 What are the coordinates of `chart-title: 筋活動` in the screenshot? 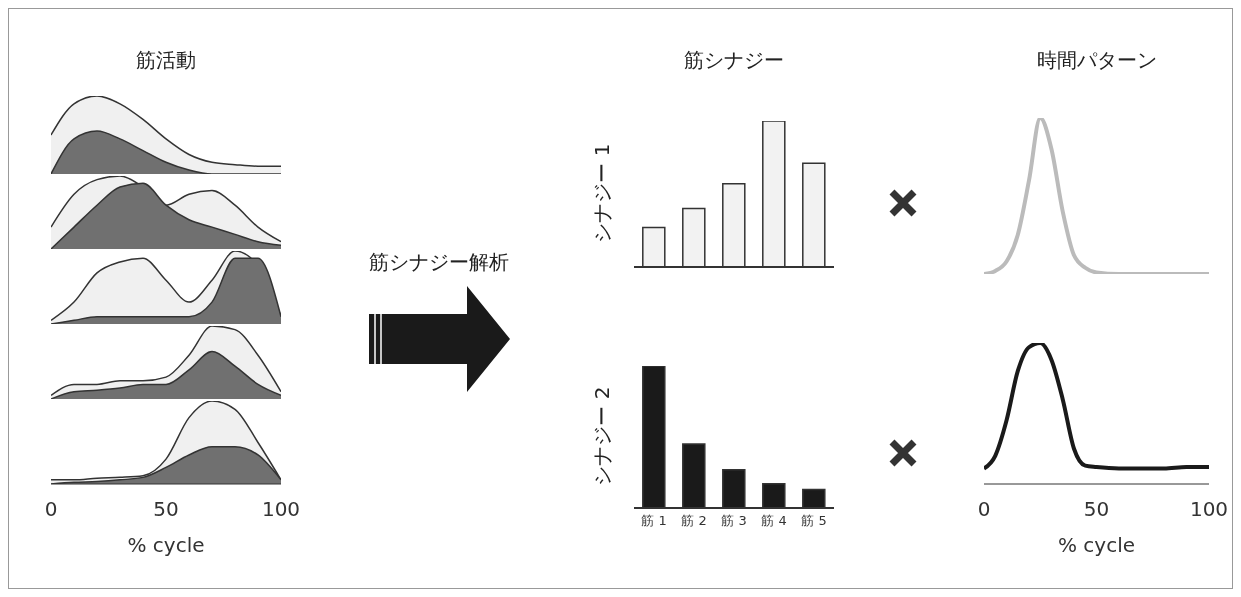 It's located at (166, 60).